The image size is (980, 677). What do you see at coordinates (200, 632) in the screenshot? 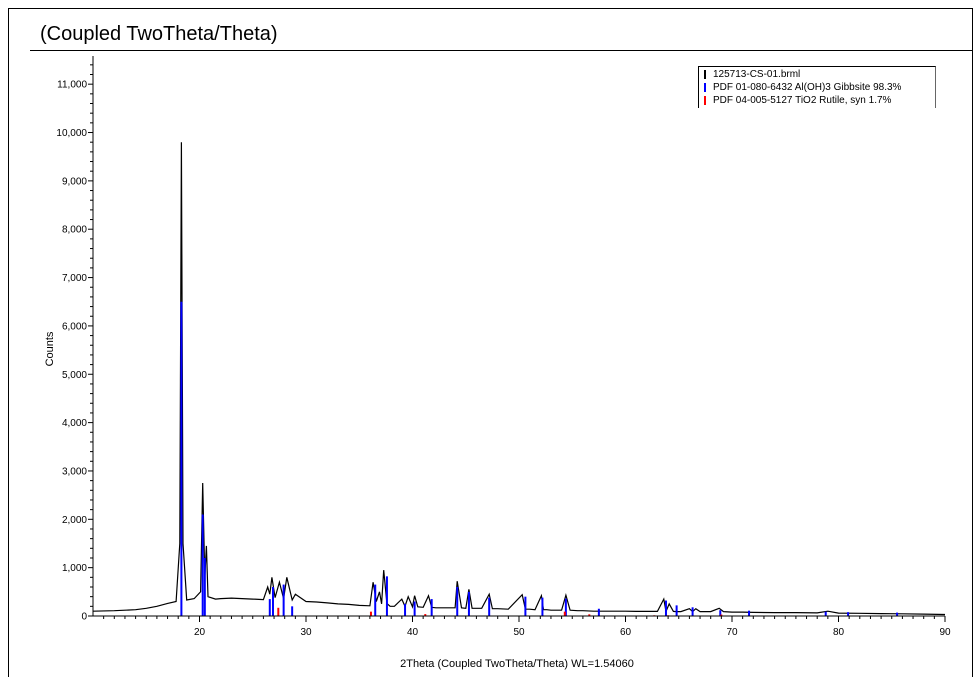
I see `x-tick-label: 20` at bounding box center [200, 632].